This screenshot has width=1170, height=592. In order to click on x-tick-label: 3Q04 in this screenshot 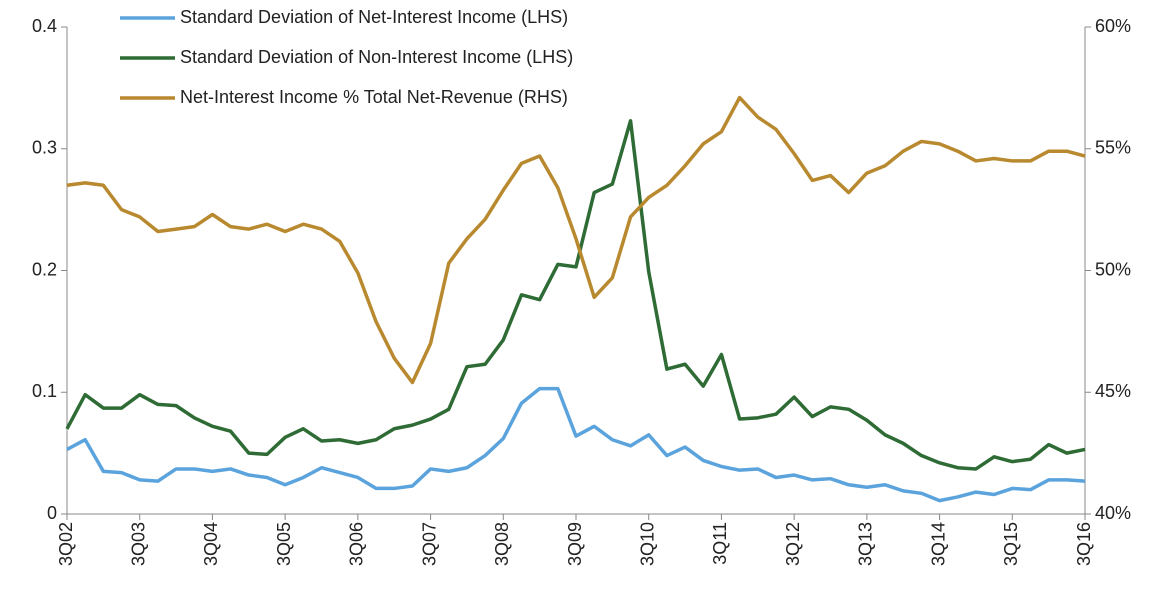, I will do `click(211, 544)`.